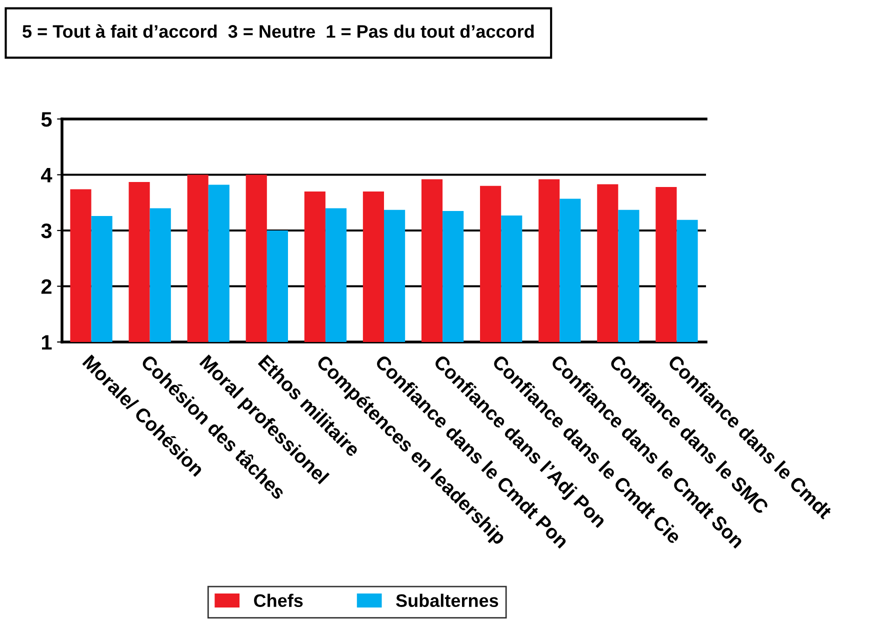 The width and height of the screenshot is (871, 624). What do you see at coordinates (278, 31) in the screenshot?
I see `text: 5 = Tout à fait d’accord 3 = Neutre 1 = Pas du tout d’accord` at bounding box center [278, 31].